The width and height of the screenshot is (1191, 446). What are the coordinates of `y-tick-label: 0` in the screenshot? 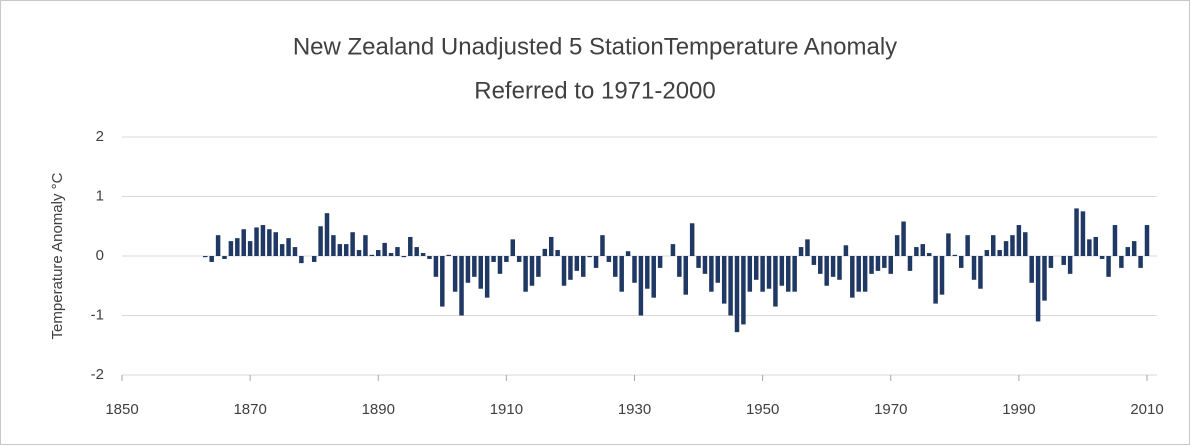 It's located at (100, 255).